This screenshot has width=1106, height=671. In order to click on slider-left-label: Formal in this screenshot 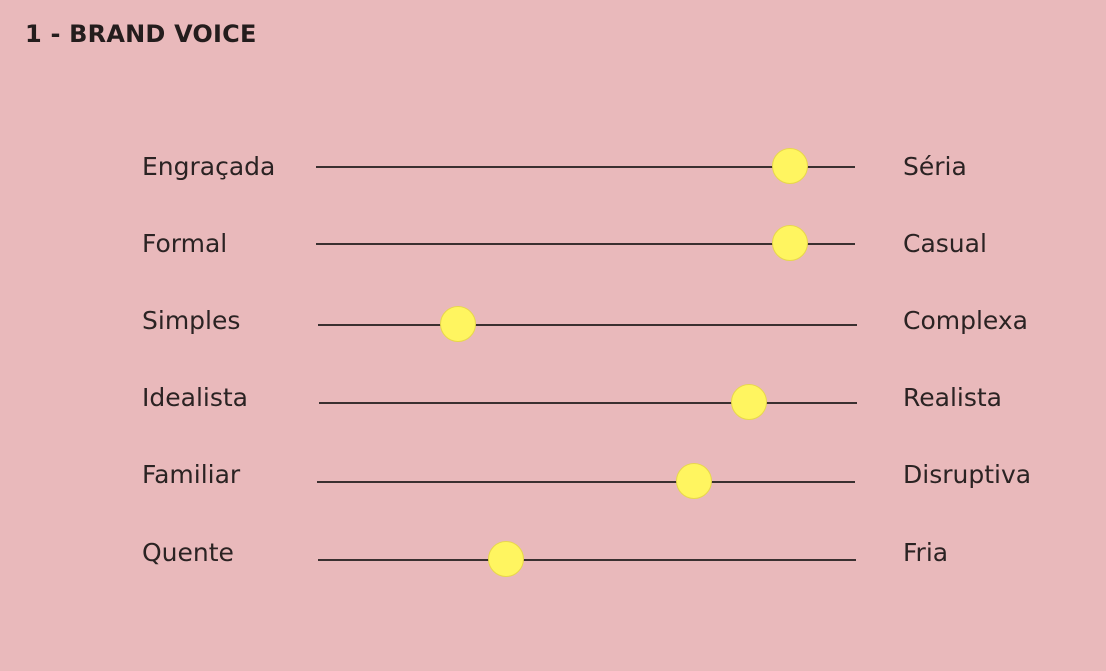, I will do `click(185, 243)`.